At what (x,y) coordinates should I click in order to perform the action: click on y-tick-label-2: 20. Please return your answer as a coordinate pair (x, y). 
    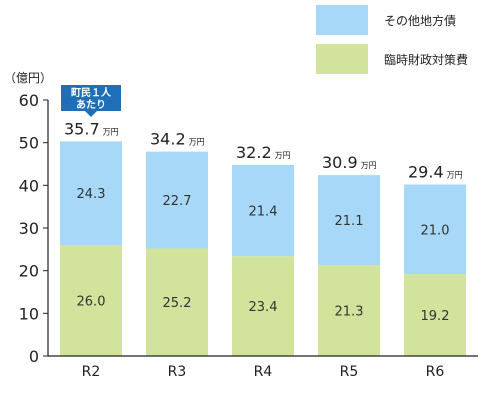
    Looking at the image, I should click on (29, 271).